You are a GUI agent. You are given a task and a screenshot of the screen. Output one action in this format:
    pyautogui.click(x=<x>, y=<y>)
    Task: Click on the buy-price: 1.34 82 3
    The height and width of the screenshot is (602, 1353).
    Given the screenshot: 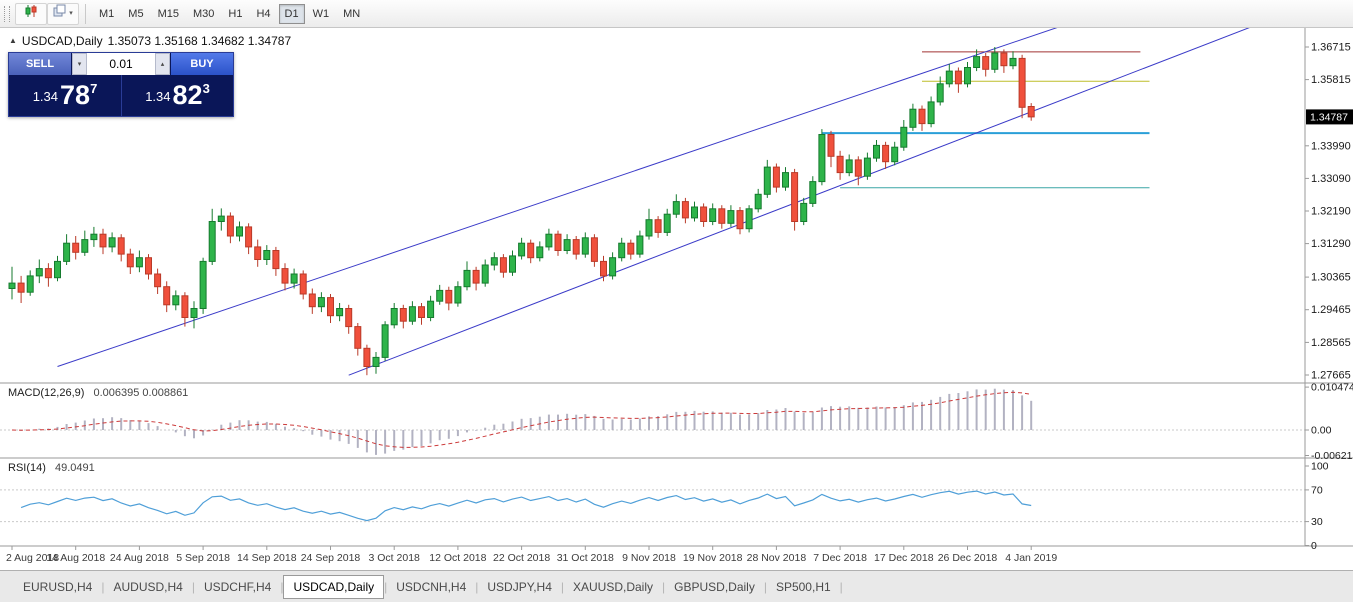 What is the action you would take?
    pyautogui.click(x=177, y=95)
    